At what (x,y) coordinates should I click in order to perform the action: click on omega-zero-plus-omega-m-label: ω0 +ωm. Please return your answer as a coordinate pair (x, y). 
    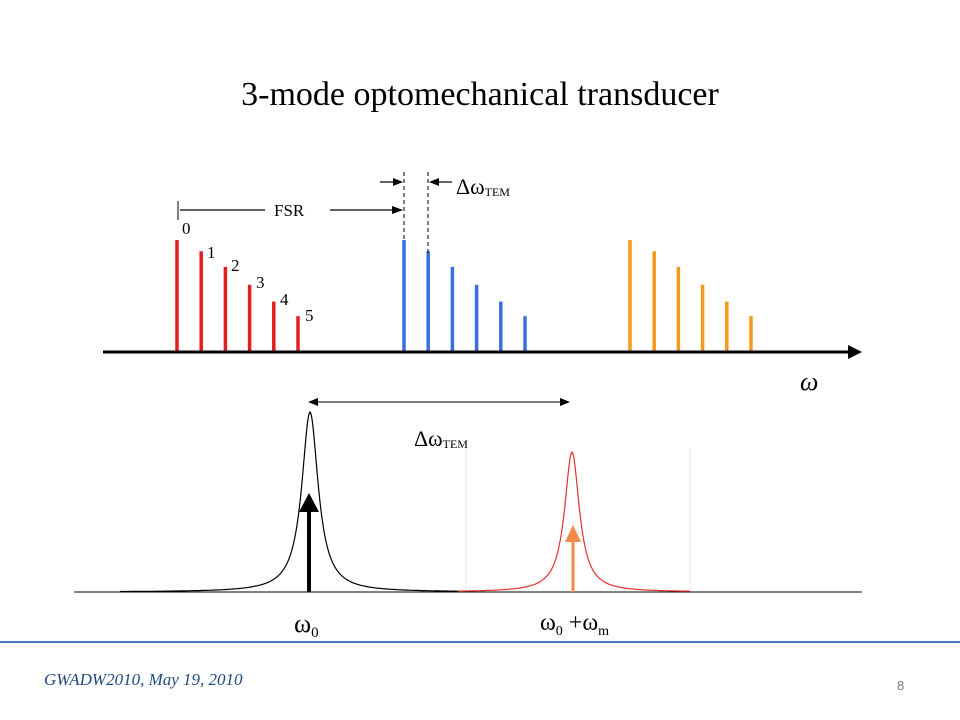
    Looking at the image, I should click on (574, 624).